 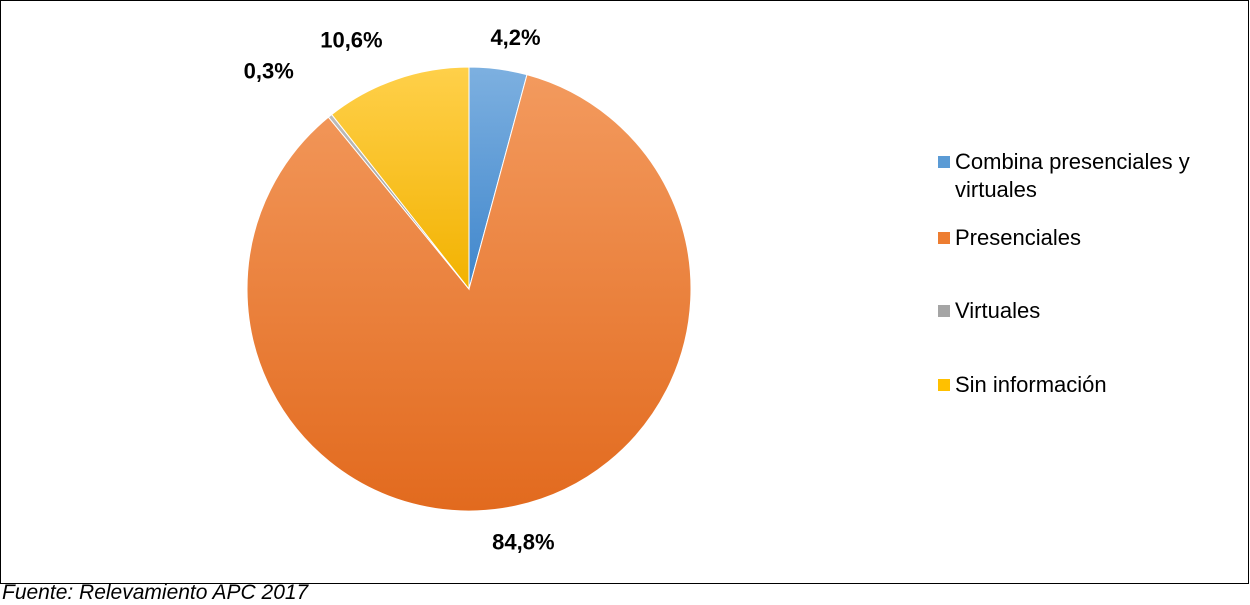 What do you see at coordinates (155, 592) in the screenshot?
I see `source-note: Fuente: Relevamiento APC 2017` at bounding box center [155, 592].